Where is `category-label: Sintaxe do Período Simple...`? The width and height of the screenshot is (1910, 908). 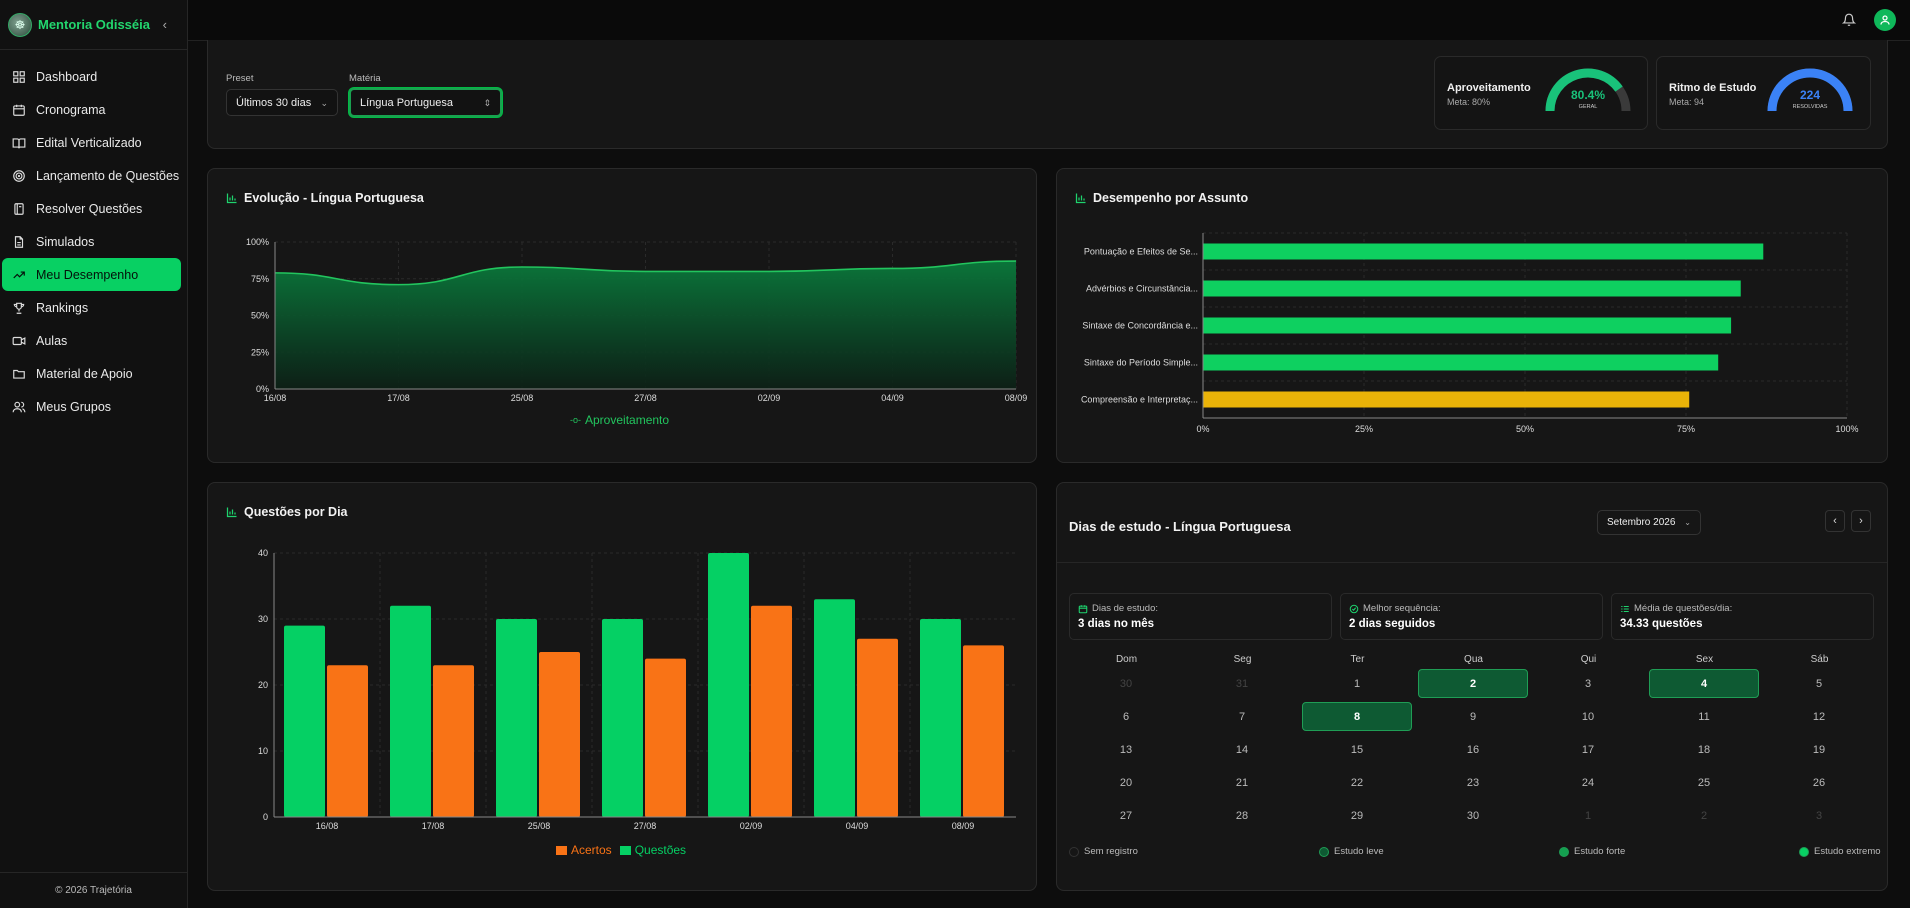 category-label: Sintaxe do Período Simple... is located at coordinates (1141, 363).